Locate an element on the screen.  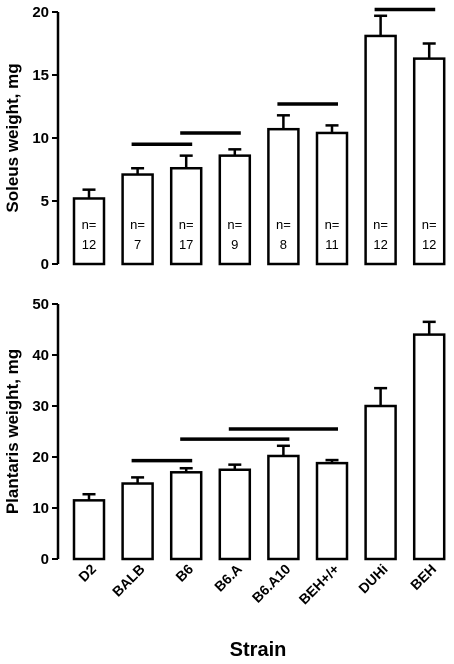
plantaris-y-axis-title: Plantaris weight, mg is located at coordinates (12, 431).